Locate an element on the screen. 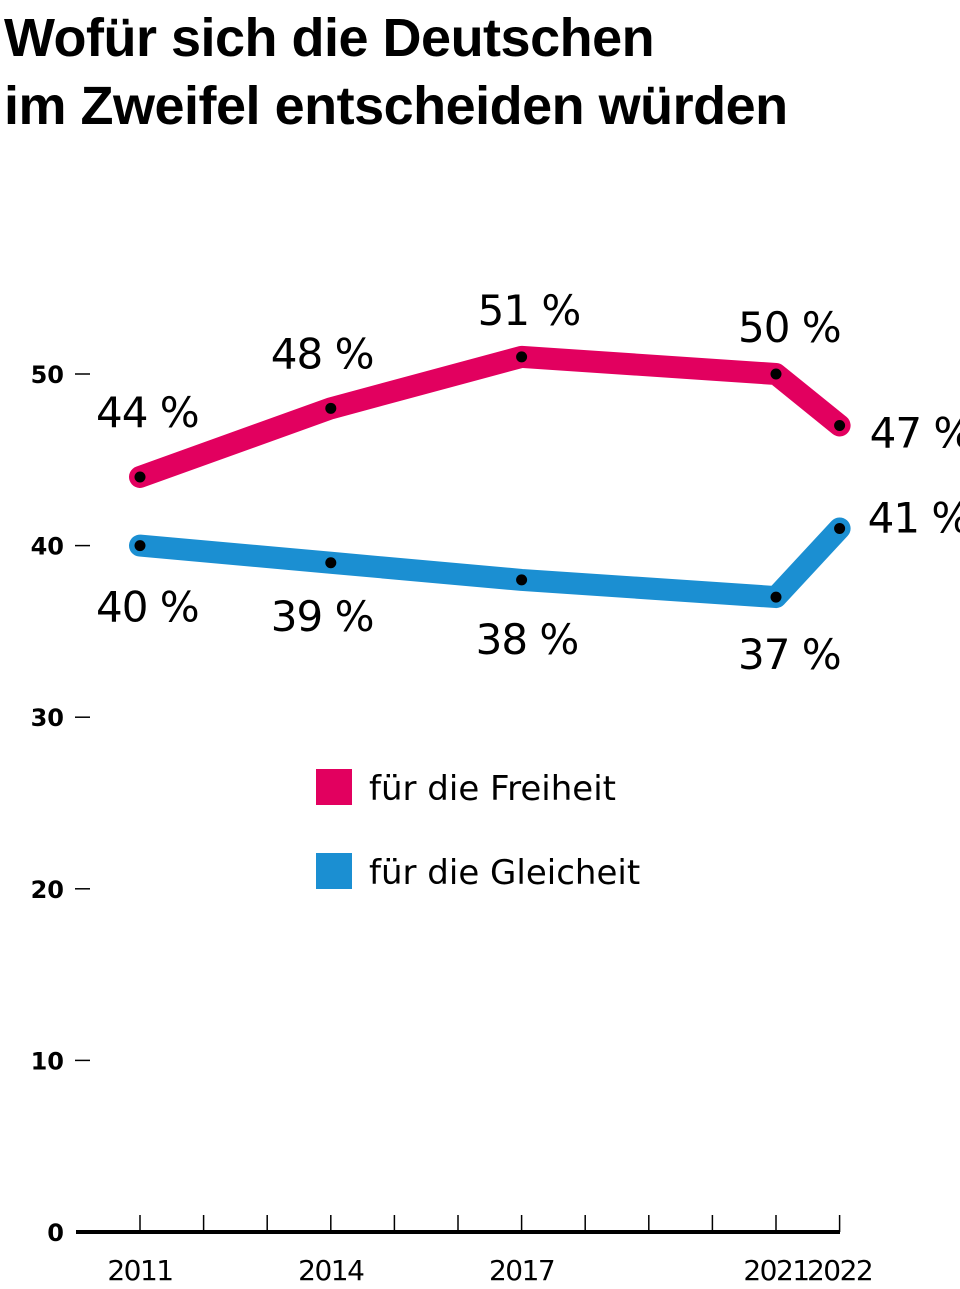 The height and width of the screenshot is (1289, 960). x-tick-label-2021: 2021 is located at coordinates (775, 1270).